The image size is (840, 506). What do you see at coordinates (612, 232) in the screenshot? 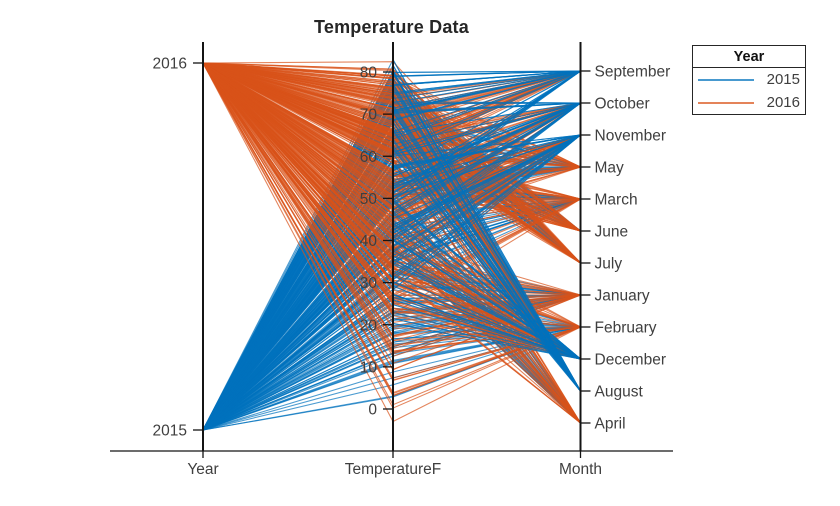
I see `month-tick-label: June` at bounding box center [612, 232].